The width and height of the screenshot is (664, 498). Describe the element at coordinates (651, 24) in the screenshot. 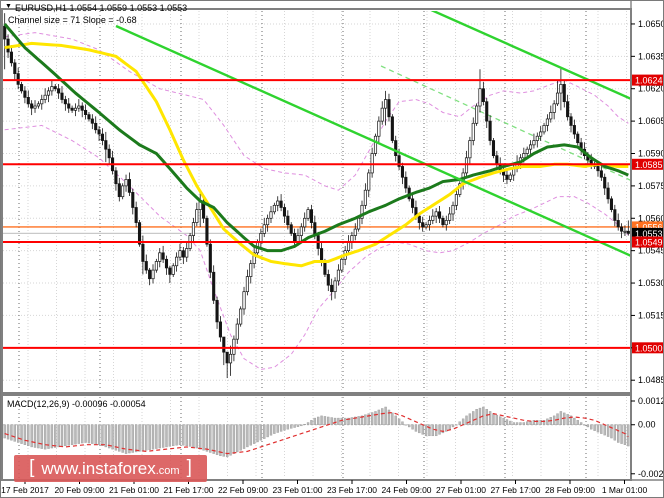

I see `price-tick-label: 1.0650` at that location.